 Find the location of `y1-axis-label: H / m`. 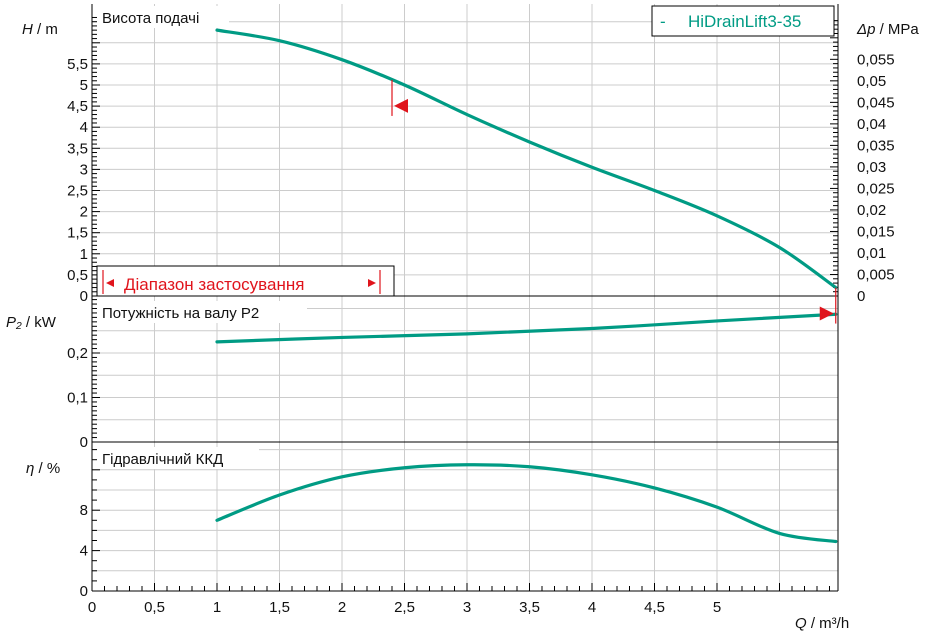

y1-axis-label: H / m is located at coordinates (40, 29).